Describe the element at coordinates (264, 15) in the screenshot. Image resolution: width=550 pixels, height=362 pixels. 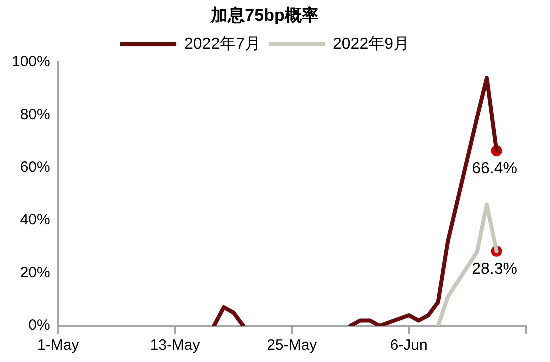
I see `chart-title: 加息75bp概率` at that location.